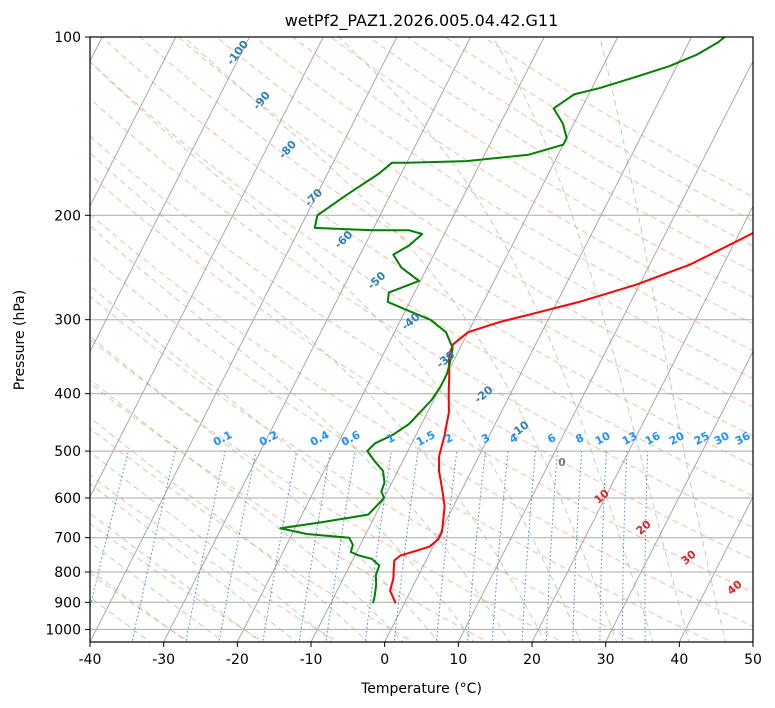  I want to click on x-tick-label: -10, so click(311, 660).